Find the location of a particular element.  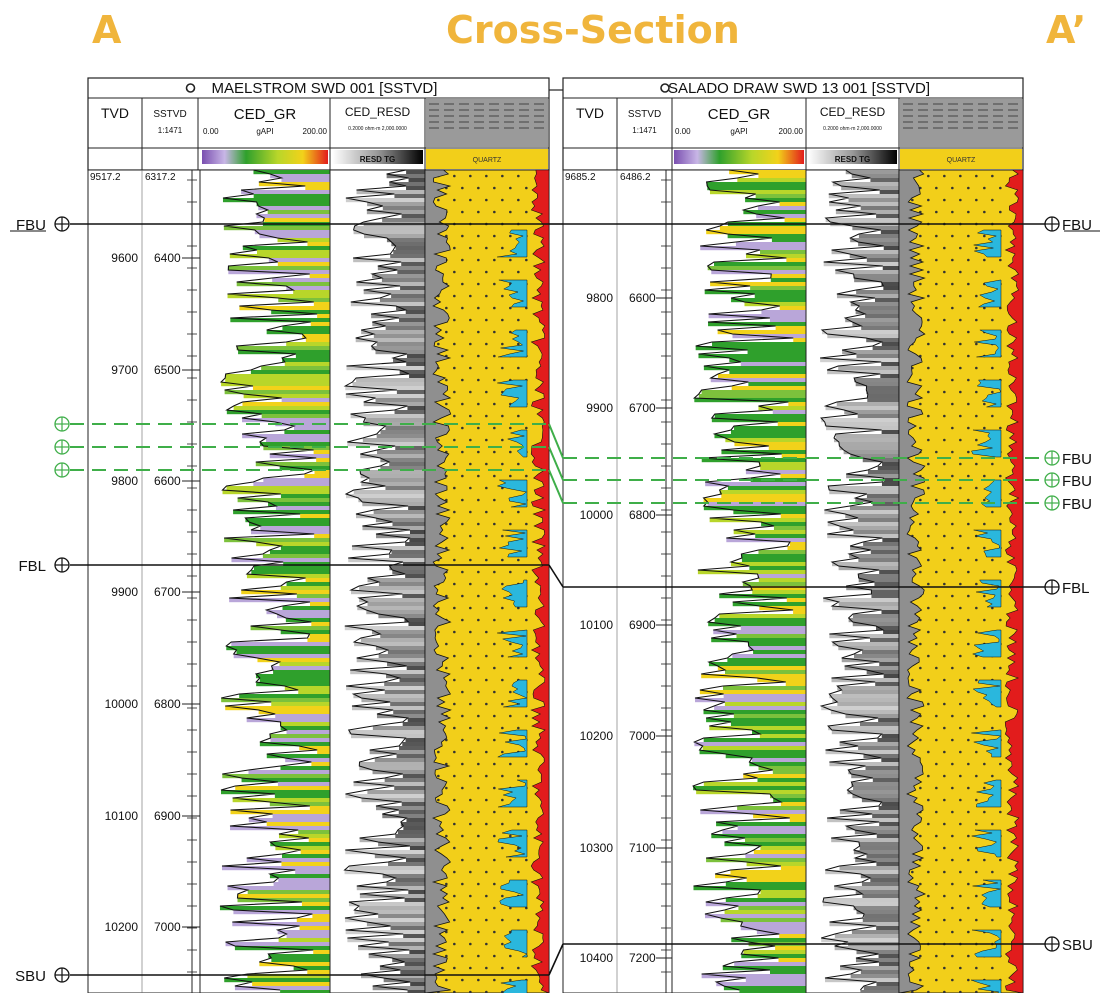

depth-label-tvd: 9900 is located at coordinates (124, 592).